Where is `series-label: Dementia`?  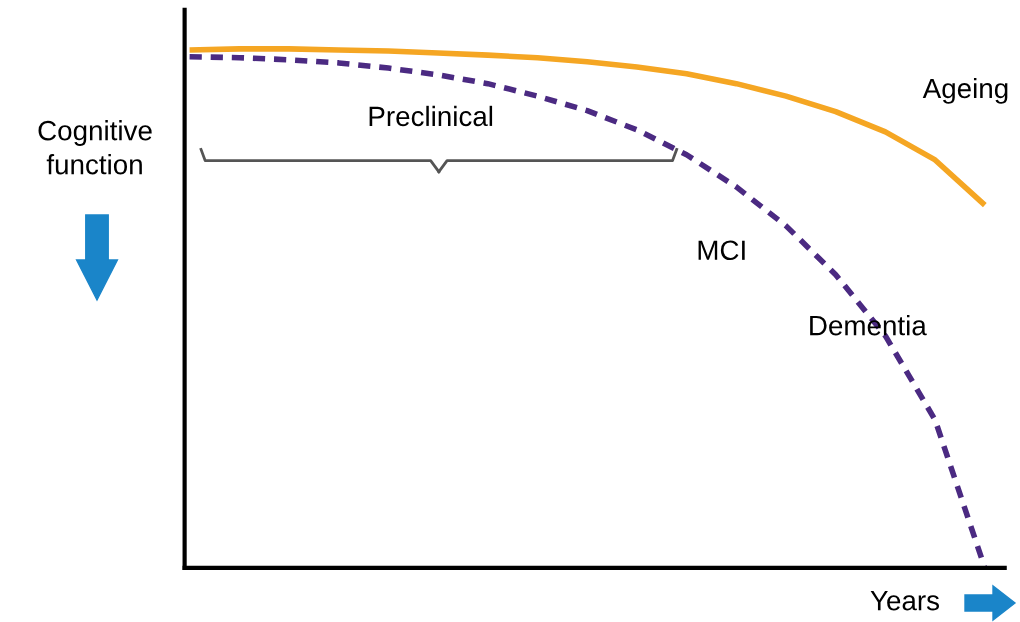
series-label: Dementia is located at coordinates (868, 325).